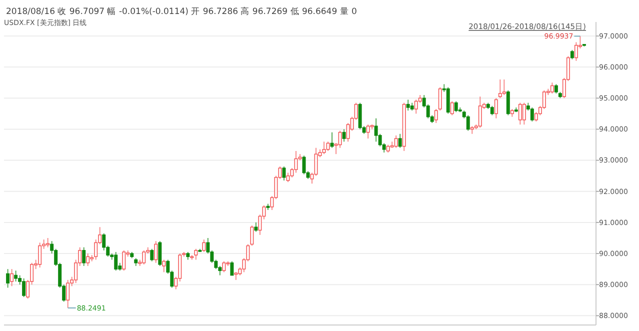 The height and width of the screenshot is (331, 639). Describe the element at coordinates (181, 11) in the screenshot. I see `chart-title: 2018/08/16 收 96.7097 幅 -0.01%(-0.0114) 开 96.7286 高 96.7269 低 96.6649 量 0` at that location.